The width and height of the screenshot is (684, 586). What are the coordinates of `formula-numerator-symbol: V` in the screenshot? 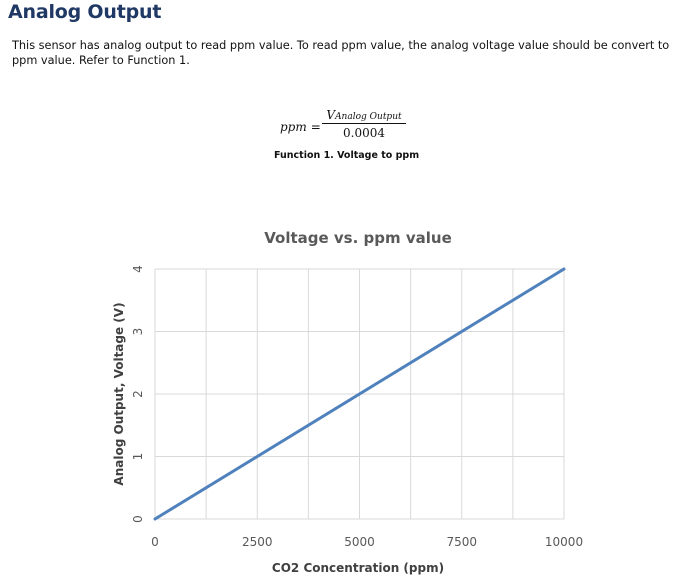 It's located at (331, 115).